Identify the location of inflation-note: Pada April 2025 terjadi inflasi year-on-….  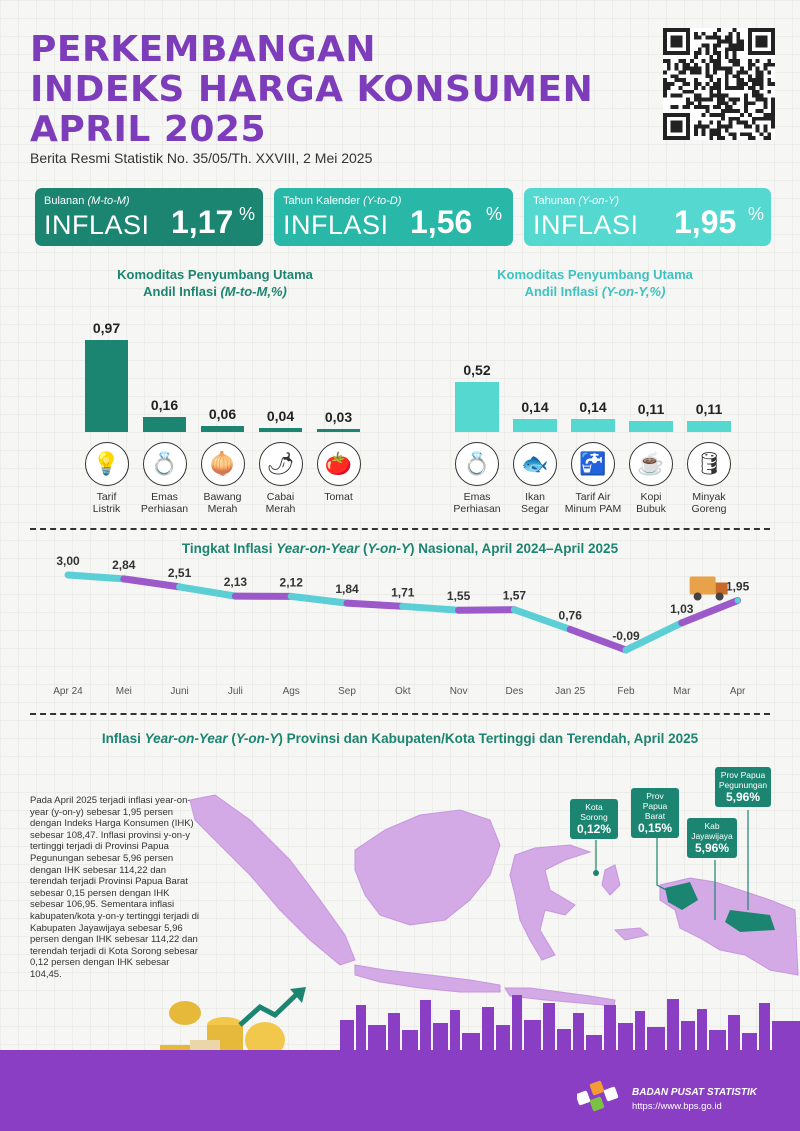
(114, 887).